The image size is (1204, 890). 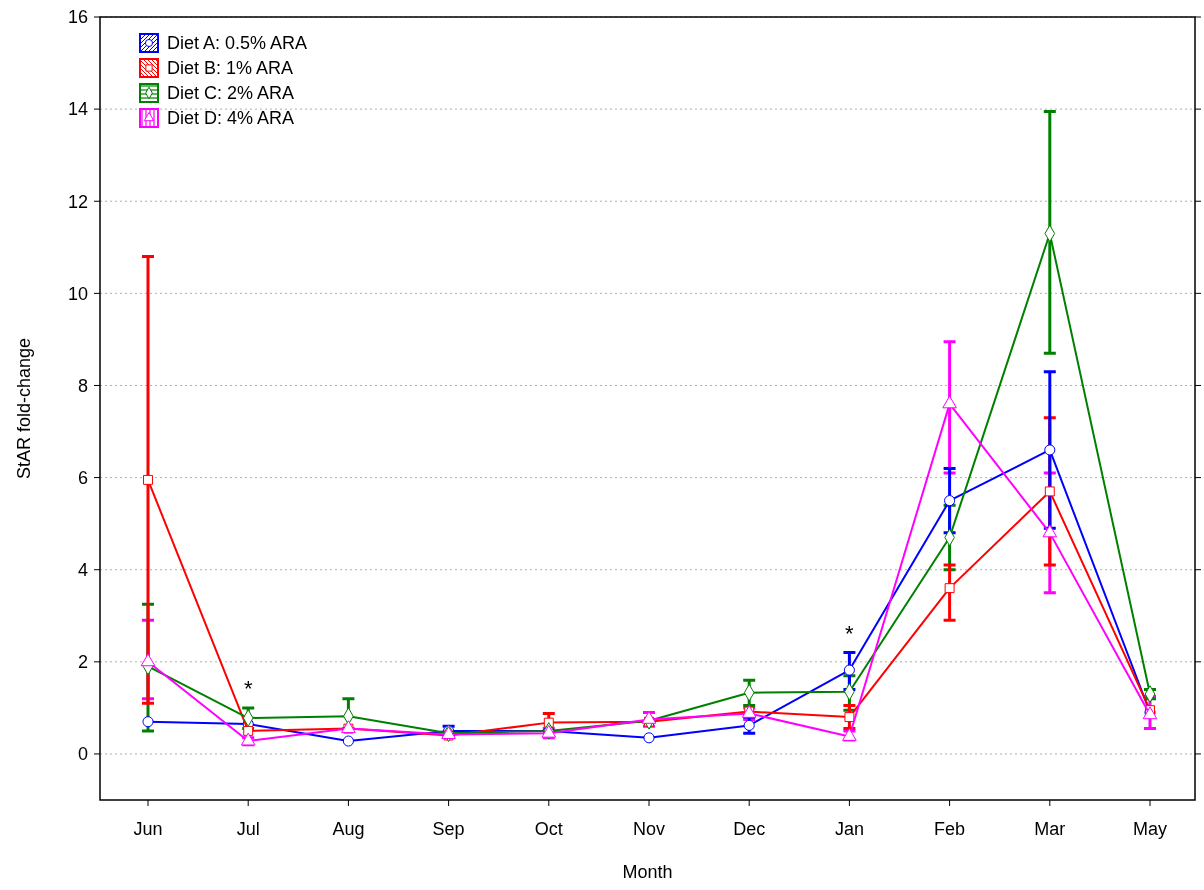 What do you see at coordinates (231, 118) in the screenshot?
I see `legend-label: Diet D: 4% ARA` at bounding box center [231, 118].